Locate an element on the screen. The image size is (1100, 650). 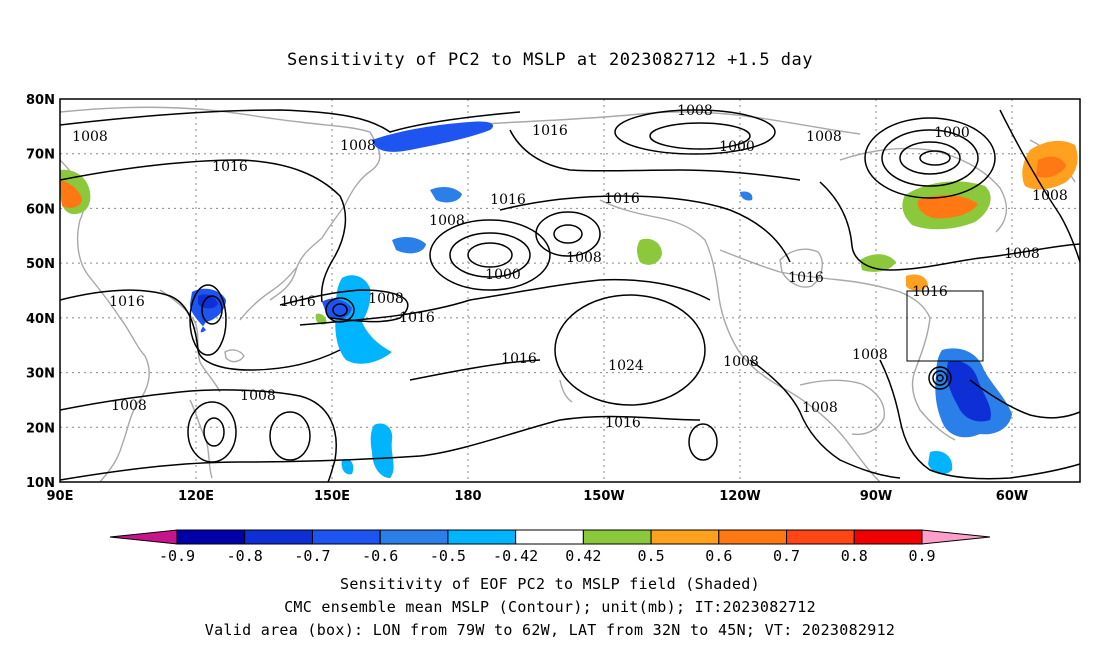
lat-tick-label: 40N is located at coordinates (40, 319).